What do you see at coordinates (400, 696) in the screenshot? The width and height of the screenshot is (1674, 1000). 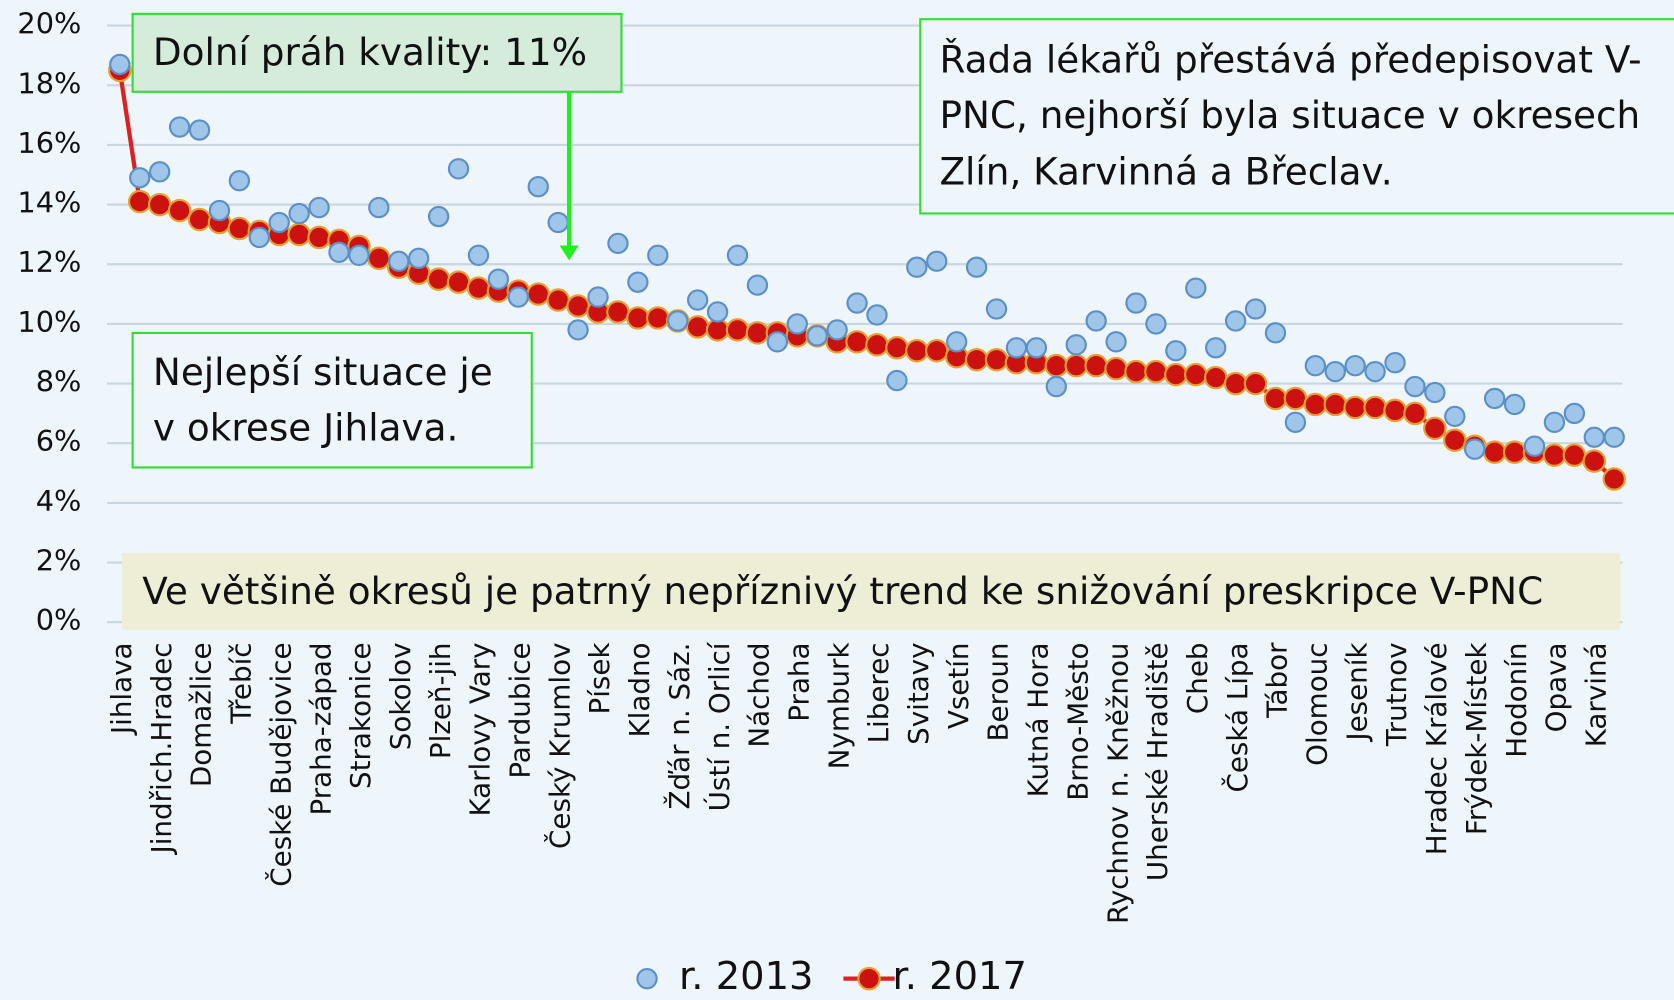 I see `x-tick-label: Sokolov` at bounding box center [400, 696].